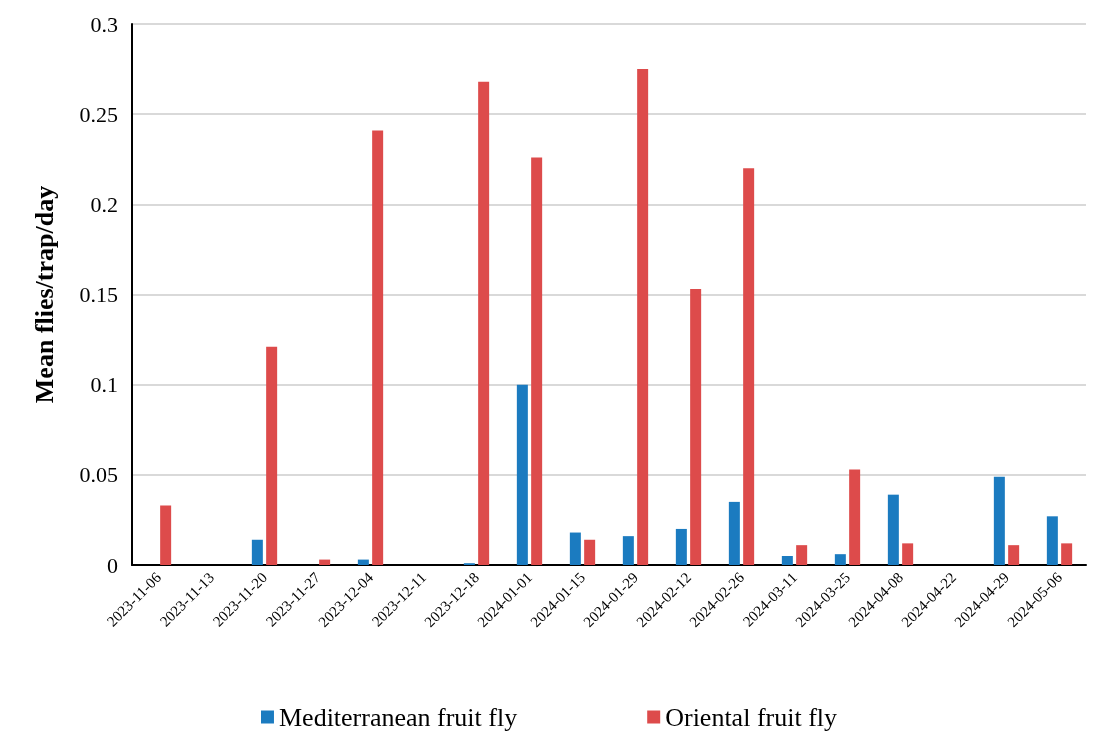  Describe the element at coordinates (104, 204) in the screenshot. I see `y-tick-label: 0.2` at that location.